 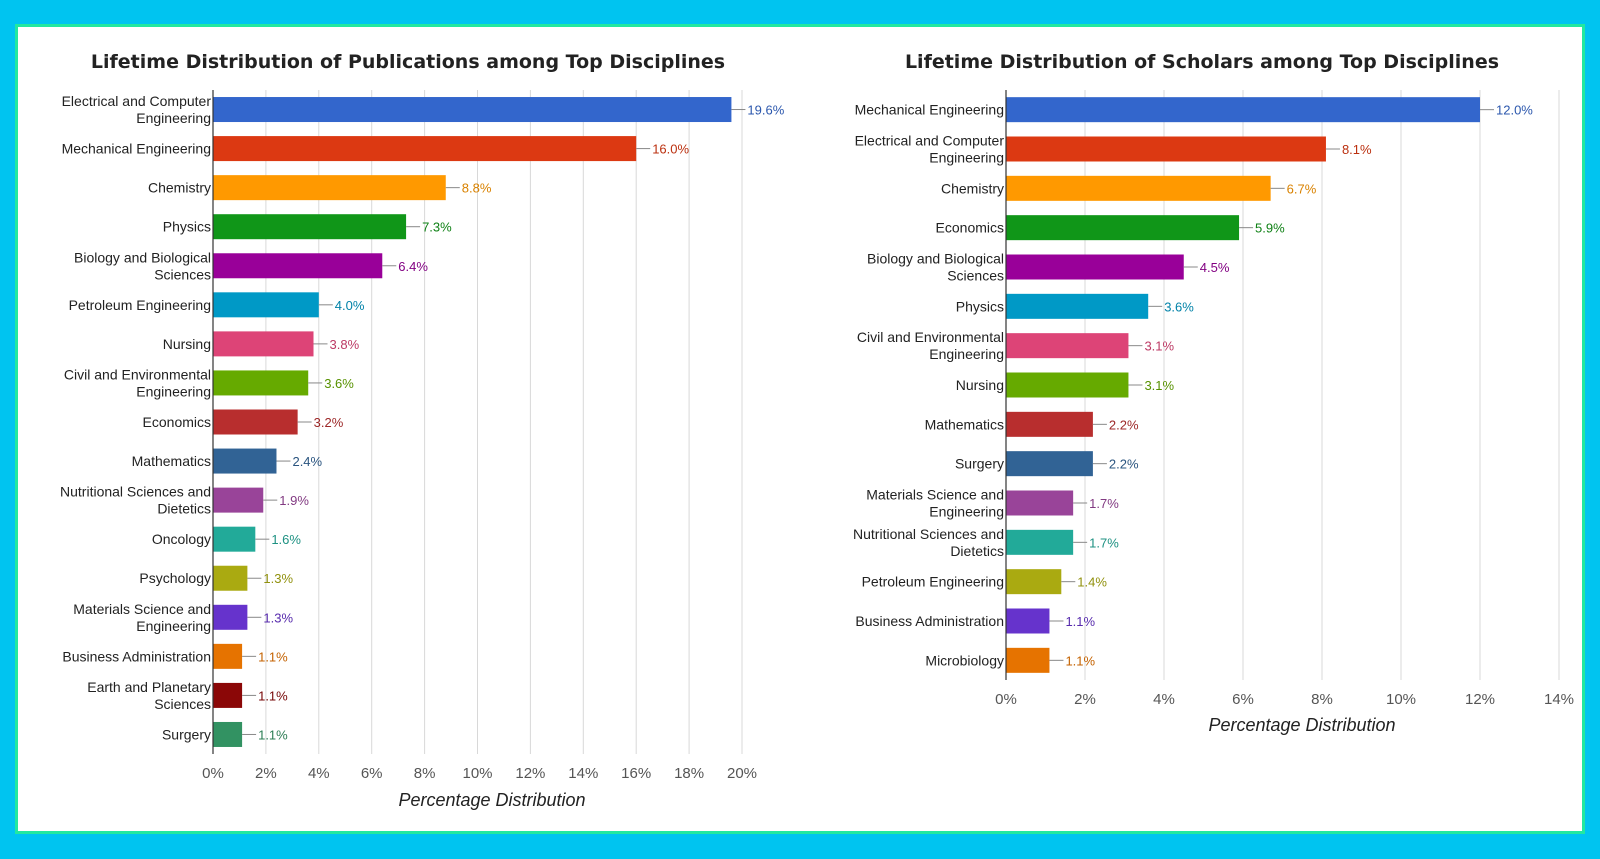 What do you see at coordinates (1243, 699) in the screenshot?
I see `scholars-x-tick-label: 6%` at bounding box center [1243, 699].